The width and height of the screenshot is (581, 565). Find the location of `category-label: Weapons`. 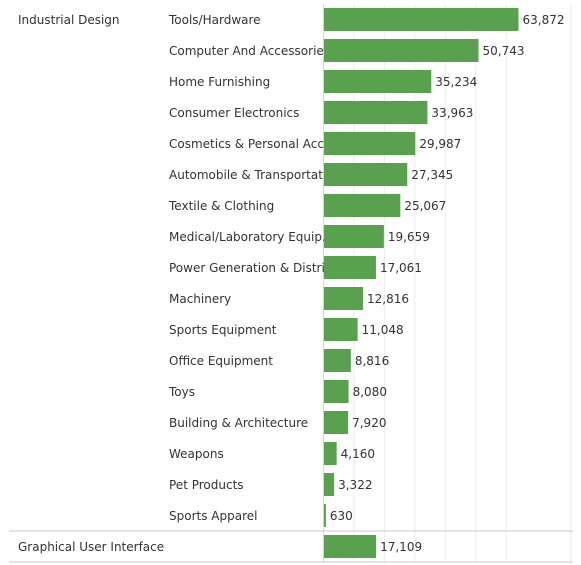

category-label: Weapons is located at coordinates (196, 454).